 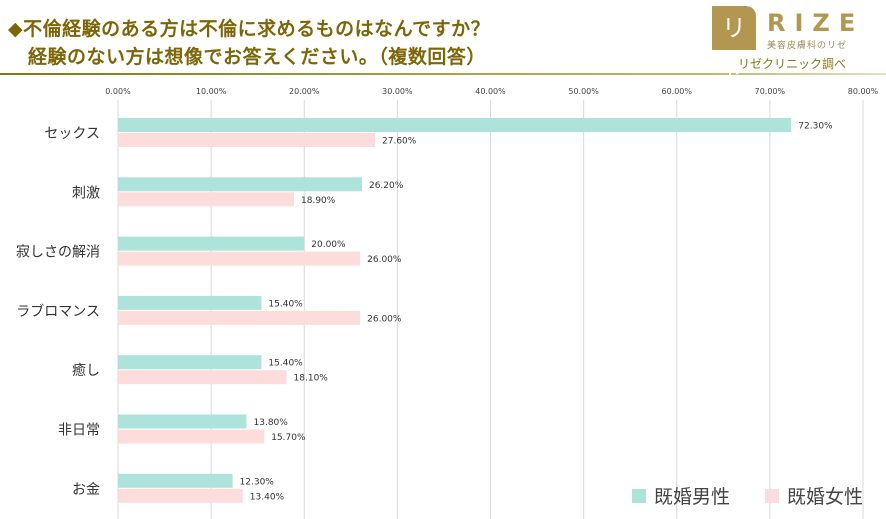 I want to click on category-label: 癒し, so click(x=86, y=371).